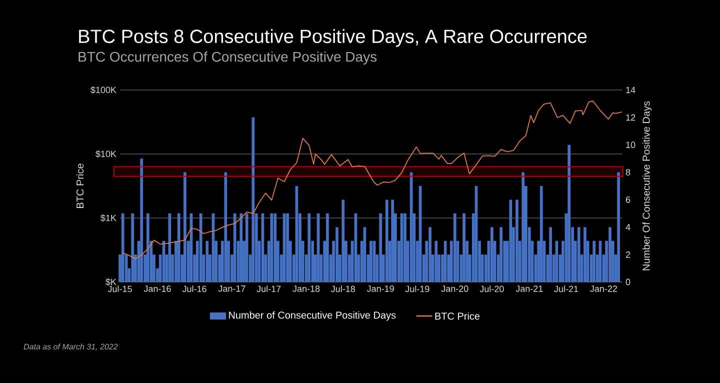  What do you see at coordinates (333, 38) in the screenshot?
I see `chart-title: BTC Posts 8 Consecutive Positive Days, A Rare Occurrence` at bounding box center [333, 38].